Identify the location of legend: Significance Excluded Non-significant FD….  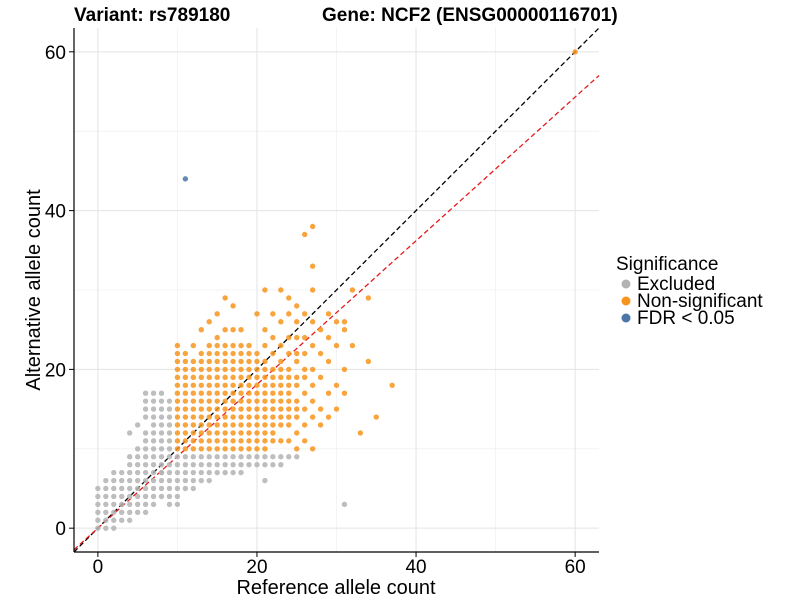
(689, 291).